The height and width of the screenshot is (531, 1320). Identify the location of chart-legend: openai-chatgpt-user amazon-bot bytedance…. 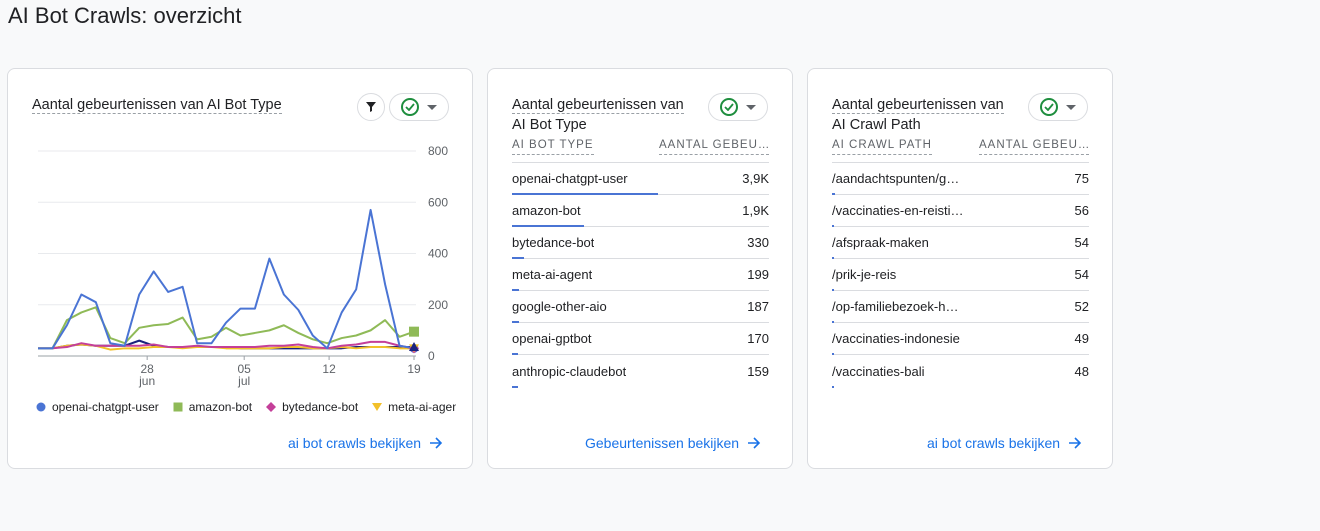
(246, 407).